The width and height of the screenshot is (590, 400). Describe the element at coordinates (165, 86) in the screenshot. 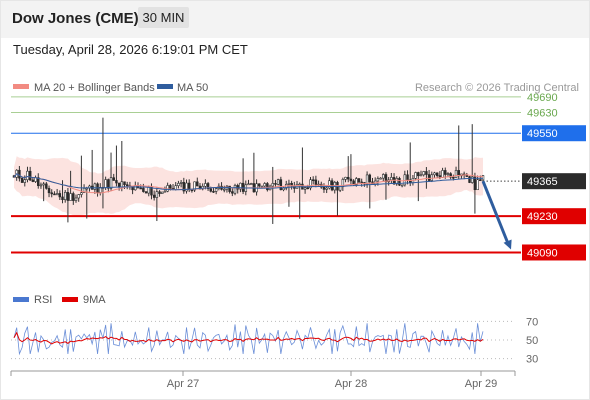

I see `ma50-legend-swatch` at that location.